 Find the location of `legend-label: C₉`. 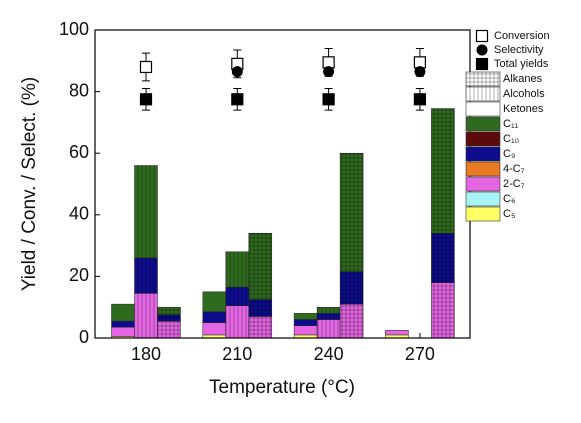

legend-label: C₉ is located at coordinates (509, 154).